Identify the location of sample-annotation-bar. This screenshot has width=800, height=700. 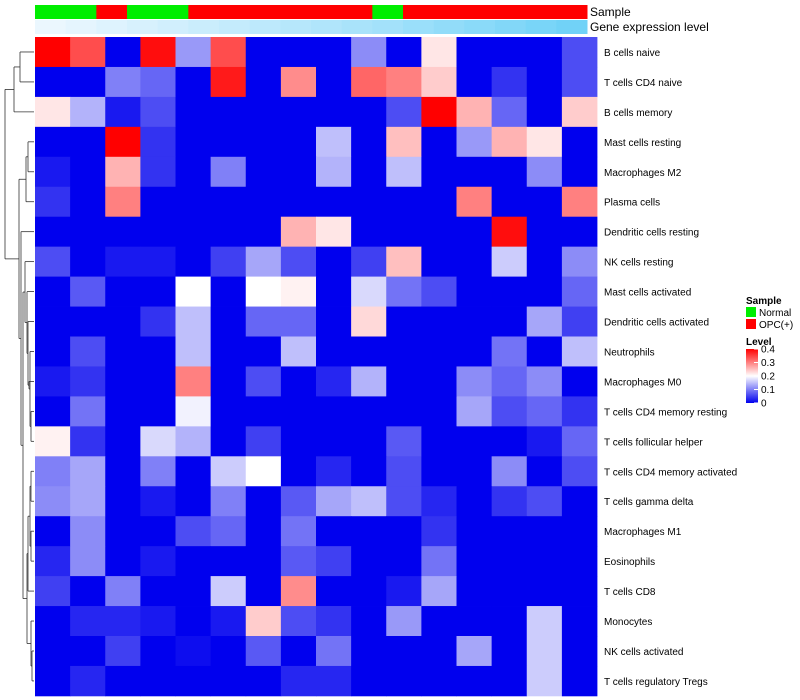
(311, 12).